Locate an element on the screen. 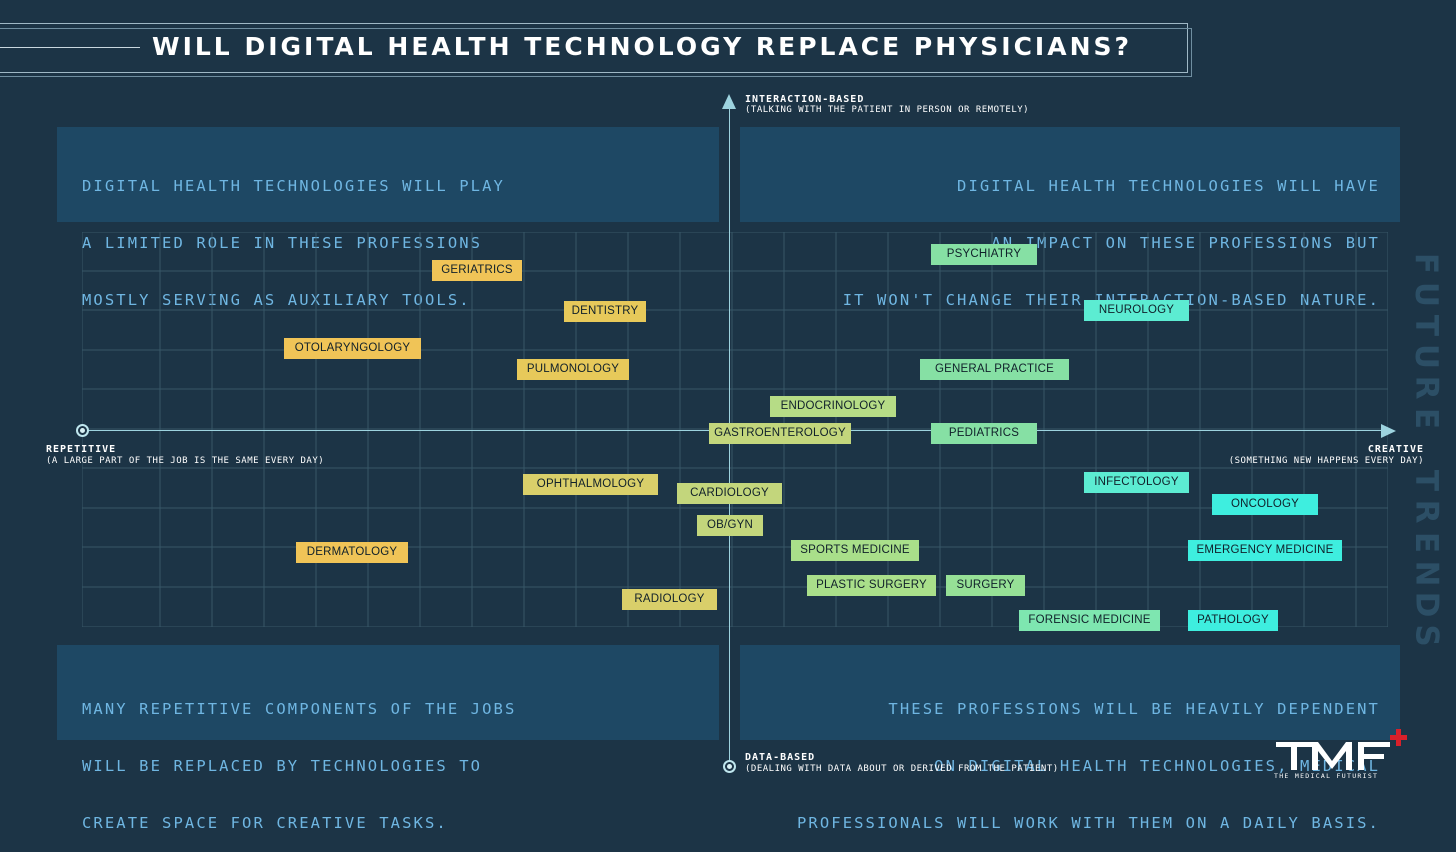 This screenshot has width=1456, height=852. axis-left-label: REPETITIVE is located at coordinates (81, 449).